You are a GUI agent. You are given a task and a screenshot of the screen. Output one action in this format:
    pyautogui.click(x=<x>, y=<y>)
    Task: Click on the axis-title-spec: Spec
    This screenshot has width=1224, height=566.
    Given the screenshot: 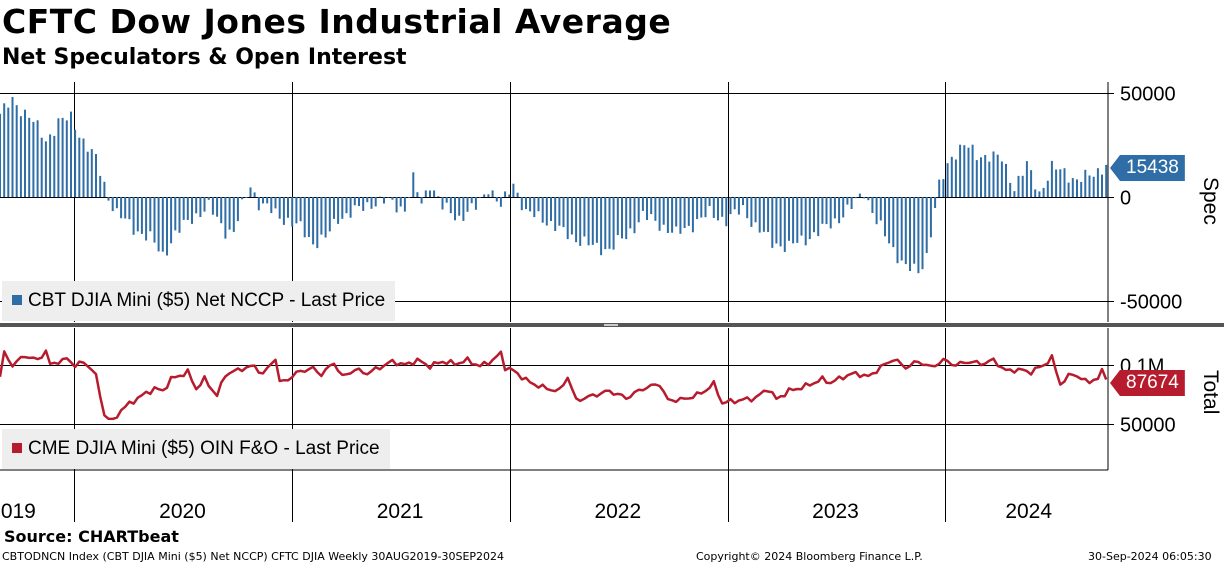 What is the action you would take?
    pyautogui.click(x=1210, y=201)
    